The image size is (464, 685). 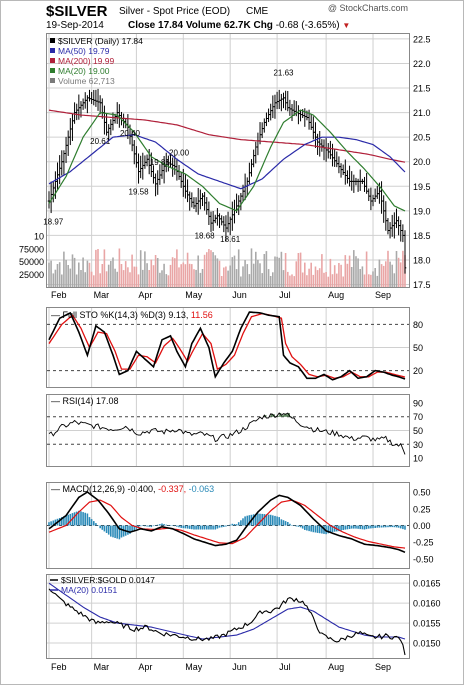 What do you see at coordinates (100, 141) in the screenshot?
I see `price-annotation: 20.61` at bounding box center [100, 141].